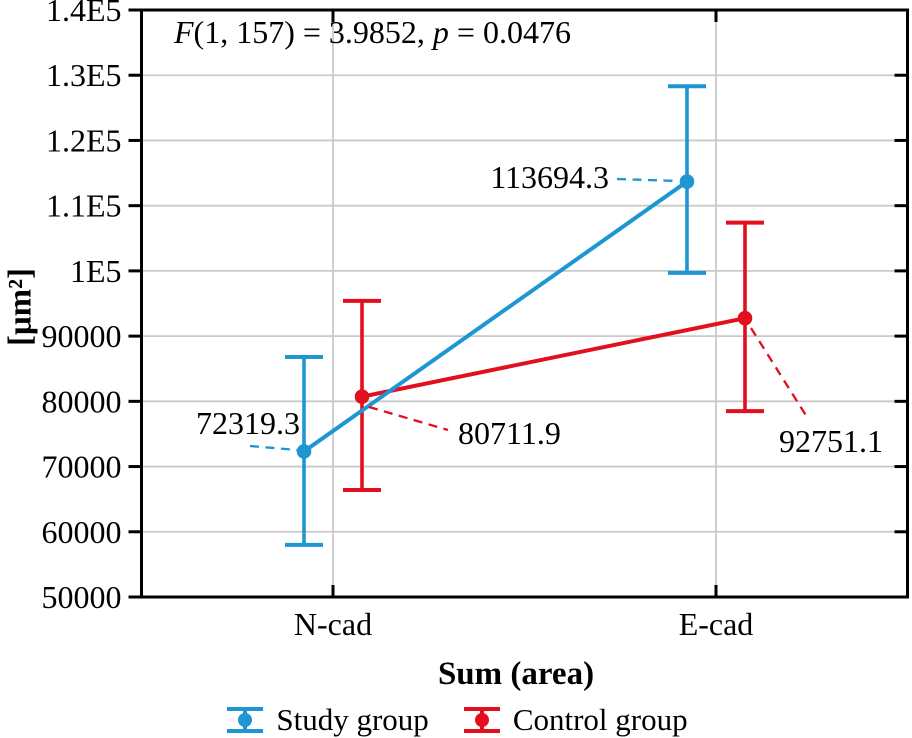 This screenshot has height=738, width=912. I want to click on point-value-label: 92751.1, so click(831, 441).